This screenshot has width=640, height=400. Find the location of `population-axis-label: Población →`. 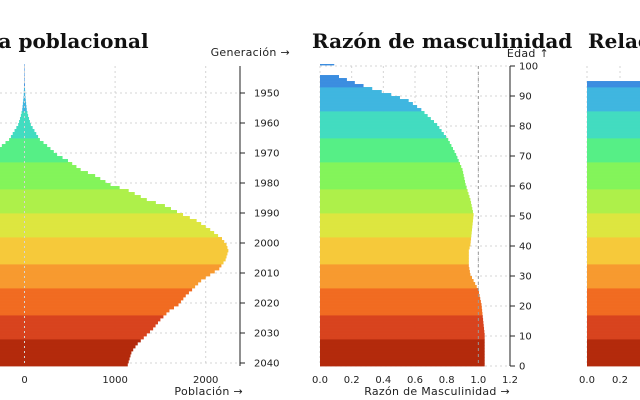

population-axis-label: Población → is located at coordinates (208, 391).